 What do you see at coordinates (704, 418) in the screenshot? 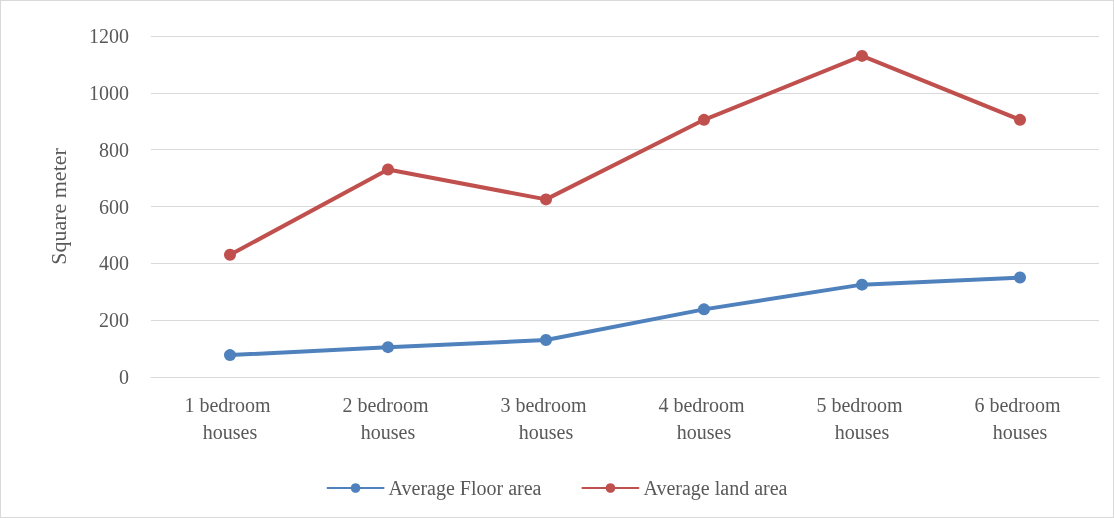
I see `x-tick-label: 4 bedroom houses` at bounding box center [704, 418].